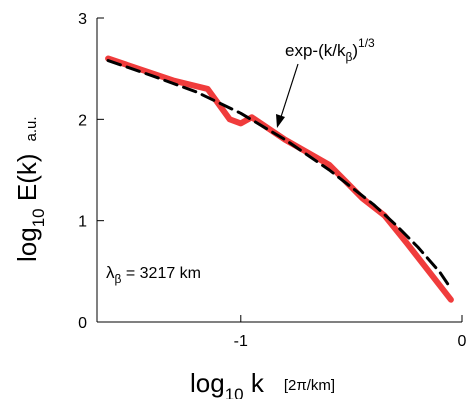  Describe the element at coordinates (82, 120) in the screenshot. I see `y-tick-label-2: 2` at that location.